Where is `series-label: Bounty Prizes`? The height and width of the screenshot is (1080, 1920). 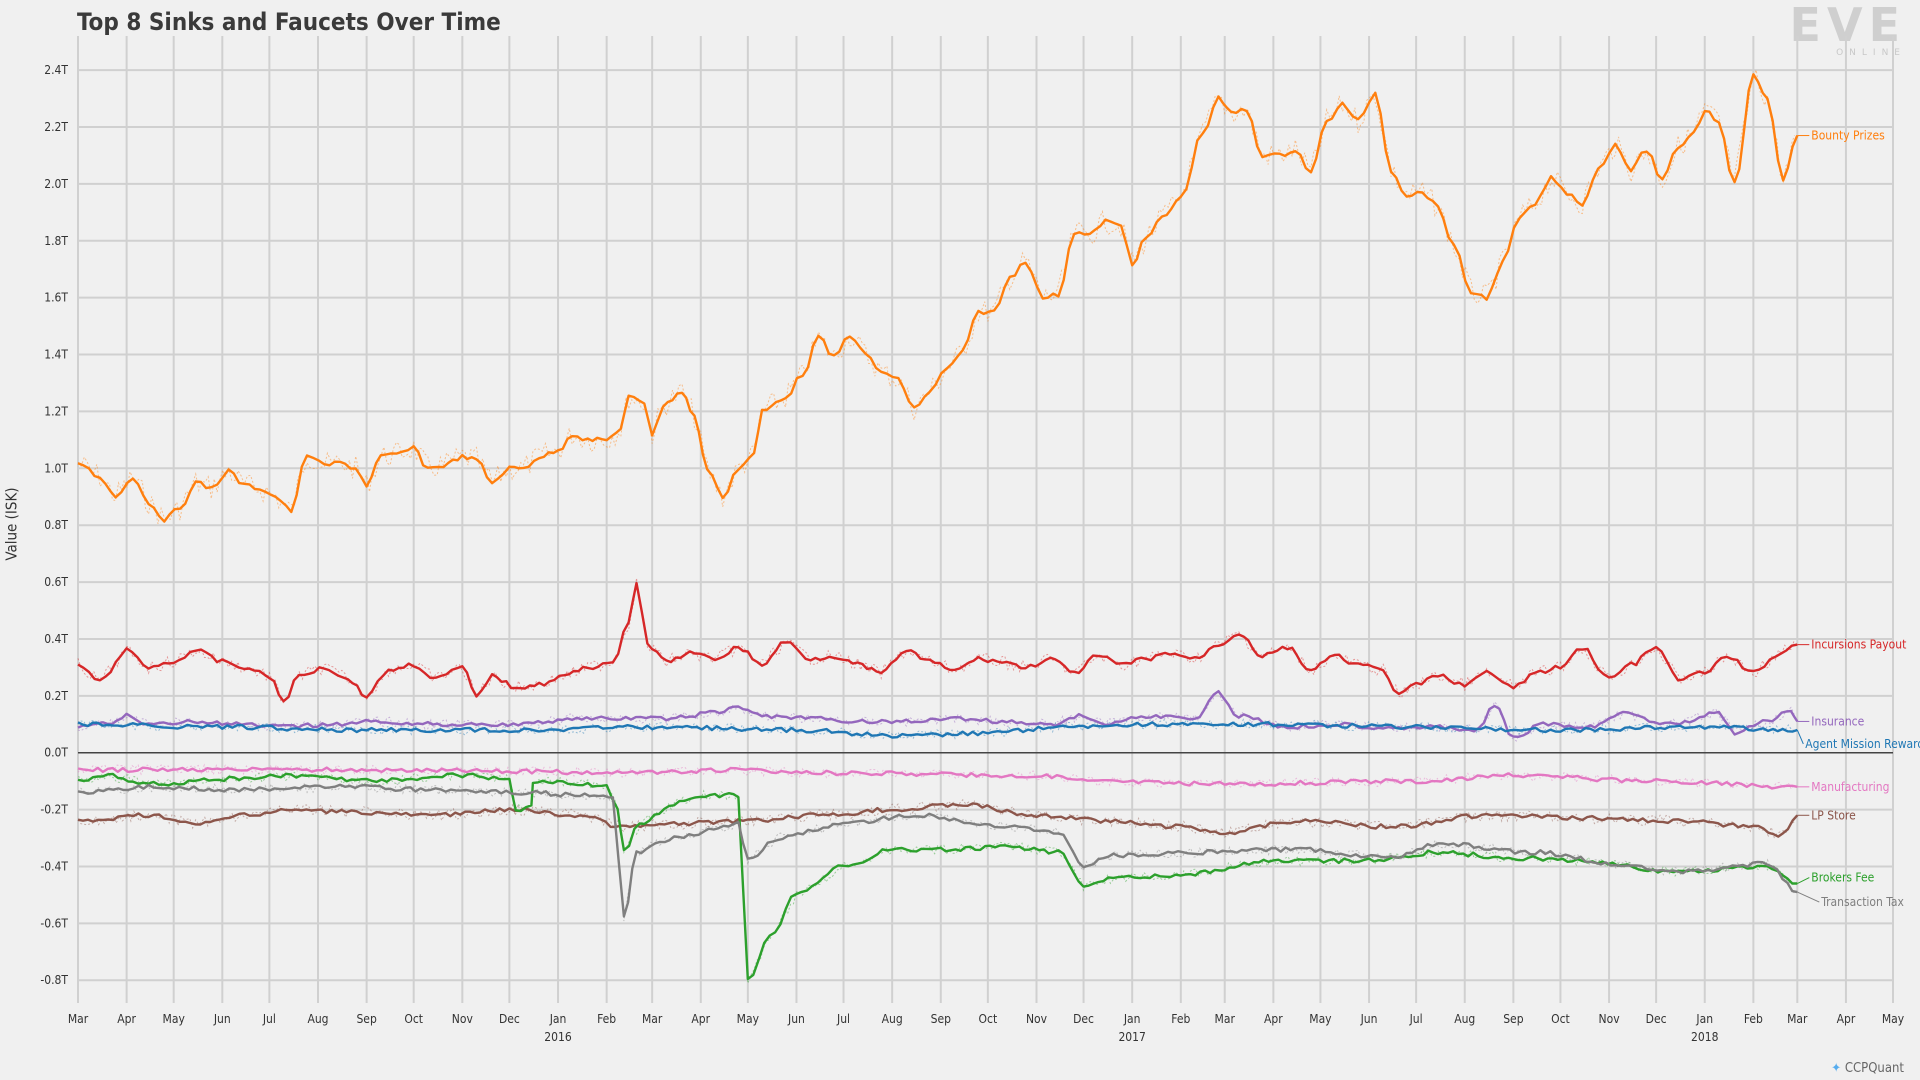
series-label: Bounty Prizes is located at coordinates (1848, 136).